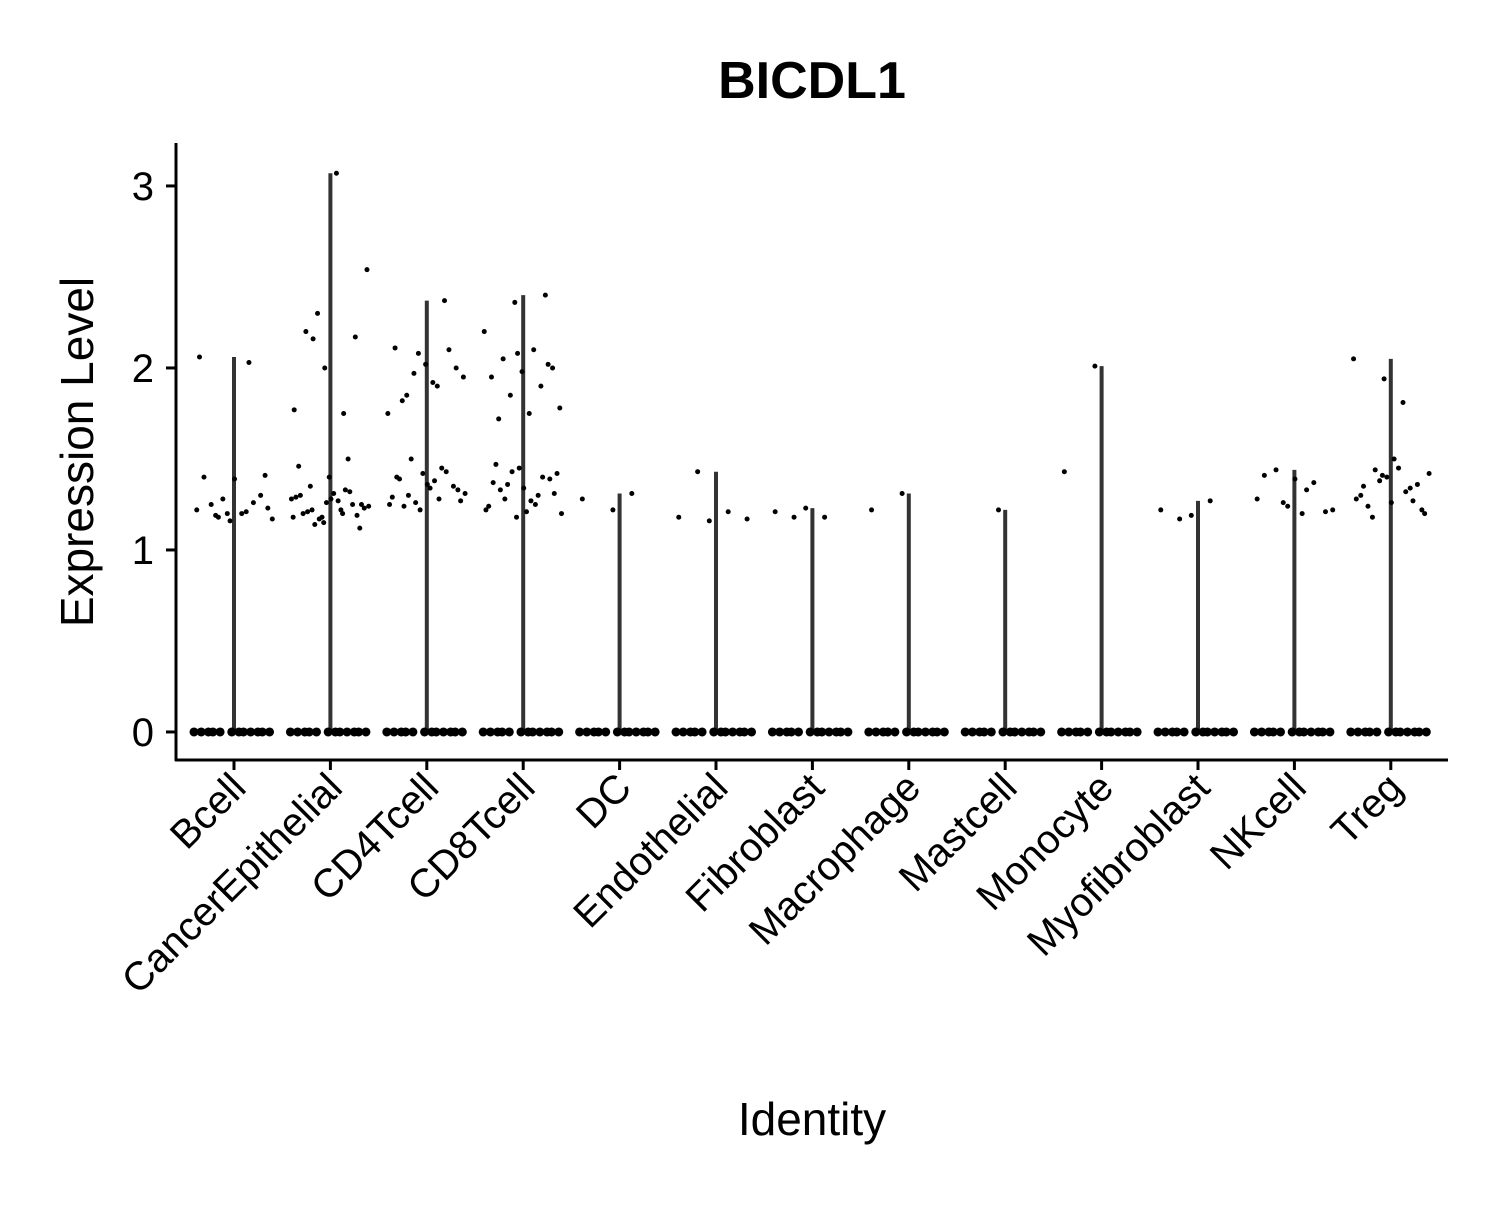 This screenshot has width=1500, height=1205. Describe the element at coordinates (812, 81) in the screenshot. I see `chart-title: BICDL1` at that location.